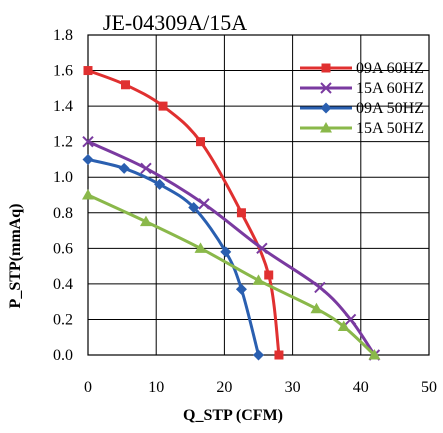 The width and height of the screenshot is (443, 433). Describe the element at coordinates (15, 256) in the screenshot. I see `y-axis-label: P_STP(mmAq)` at that location.